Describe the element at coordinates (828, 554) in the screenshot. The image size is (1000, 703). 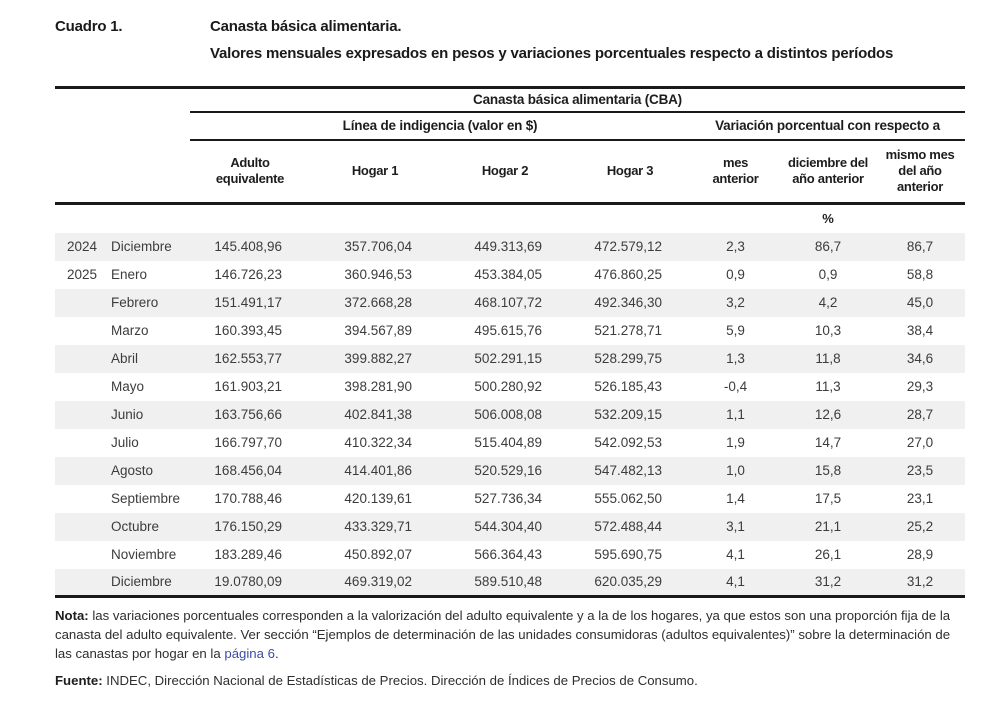
I see `value-cell: 26,1` at that location.